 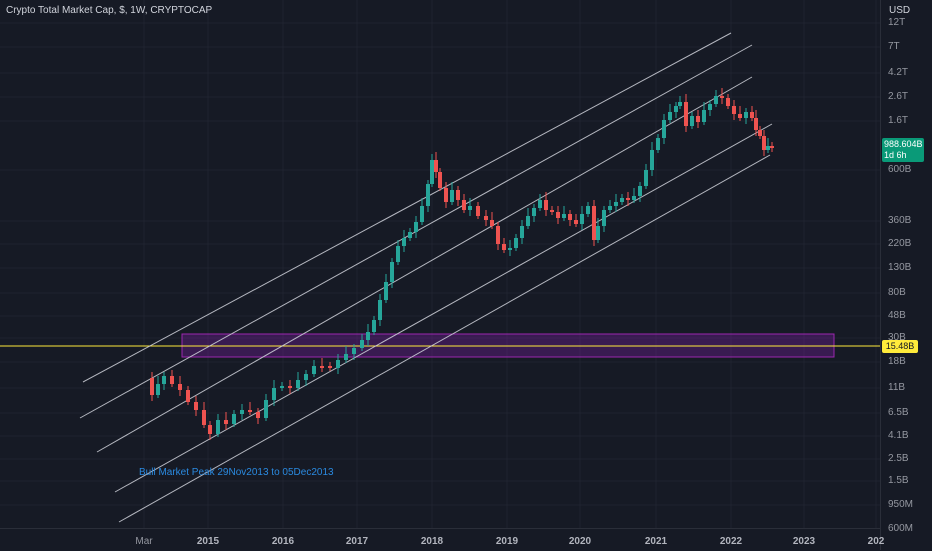 What do you see at coordinates (236, 472) in the screenshot?
I see `annotation-text: Bull Market Peak 29Nov2013 to 05Dec2013` at bounding box center [236, 472].